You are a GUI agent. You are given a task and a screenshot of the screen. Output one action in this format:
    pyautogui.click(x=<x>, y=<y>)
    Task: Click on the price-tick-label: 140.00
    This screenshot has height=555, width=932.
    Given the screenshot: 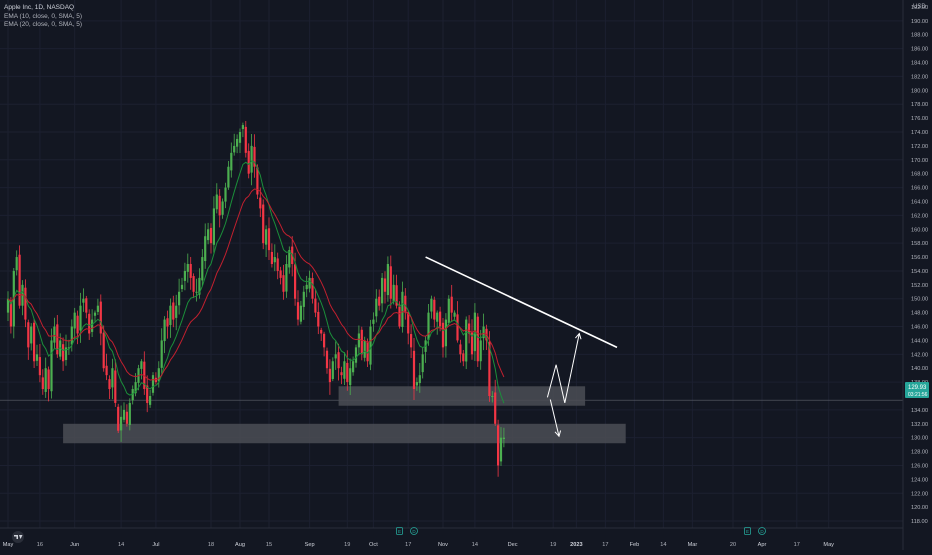 What is the action you would take?
    pyautogui.click(x=919, y=369)
    